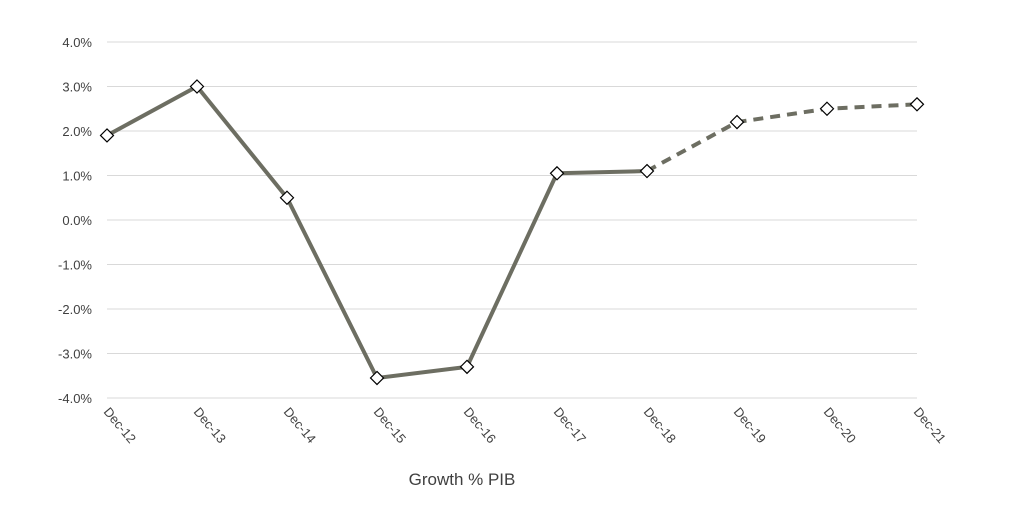 The width and height of the screenshot is (1024, 530). Describe the element at coordinates (930, 425) in the screenshot. I see `x-tick-label: Dec-21` at that location.